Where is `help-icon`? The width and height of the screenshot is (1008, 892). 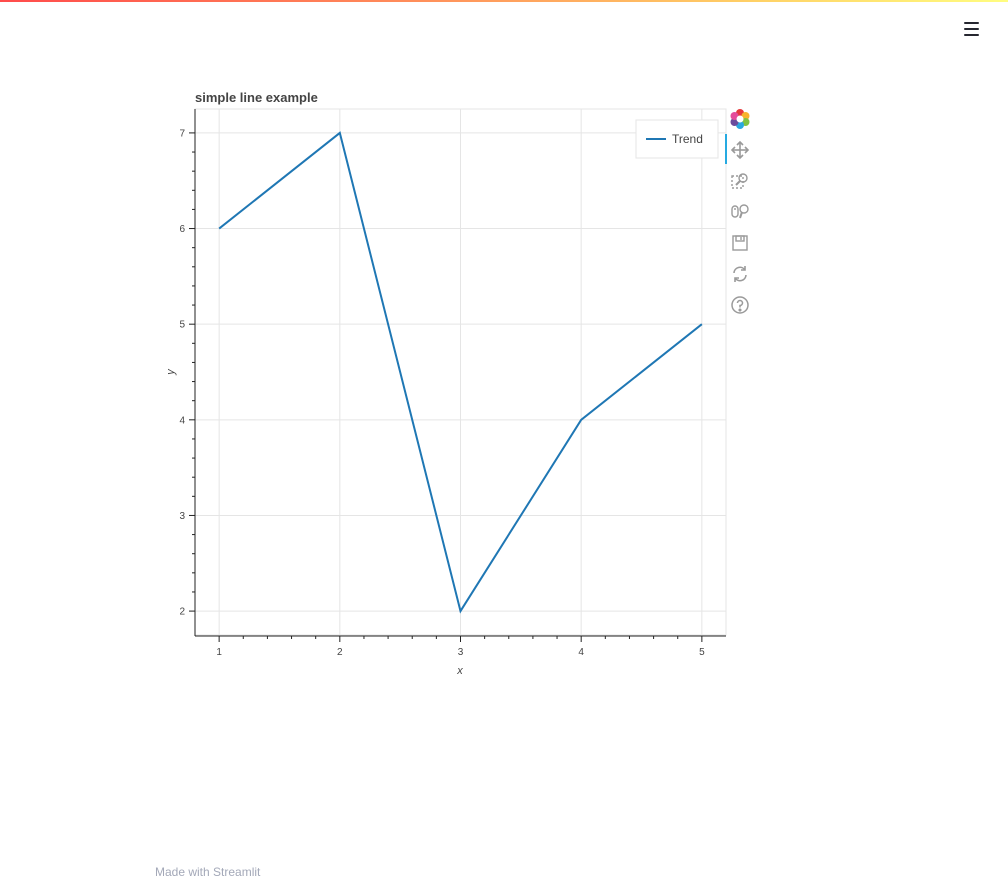 help-icon is located at coordinates (740, 305).